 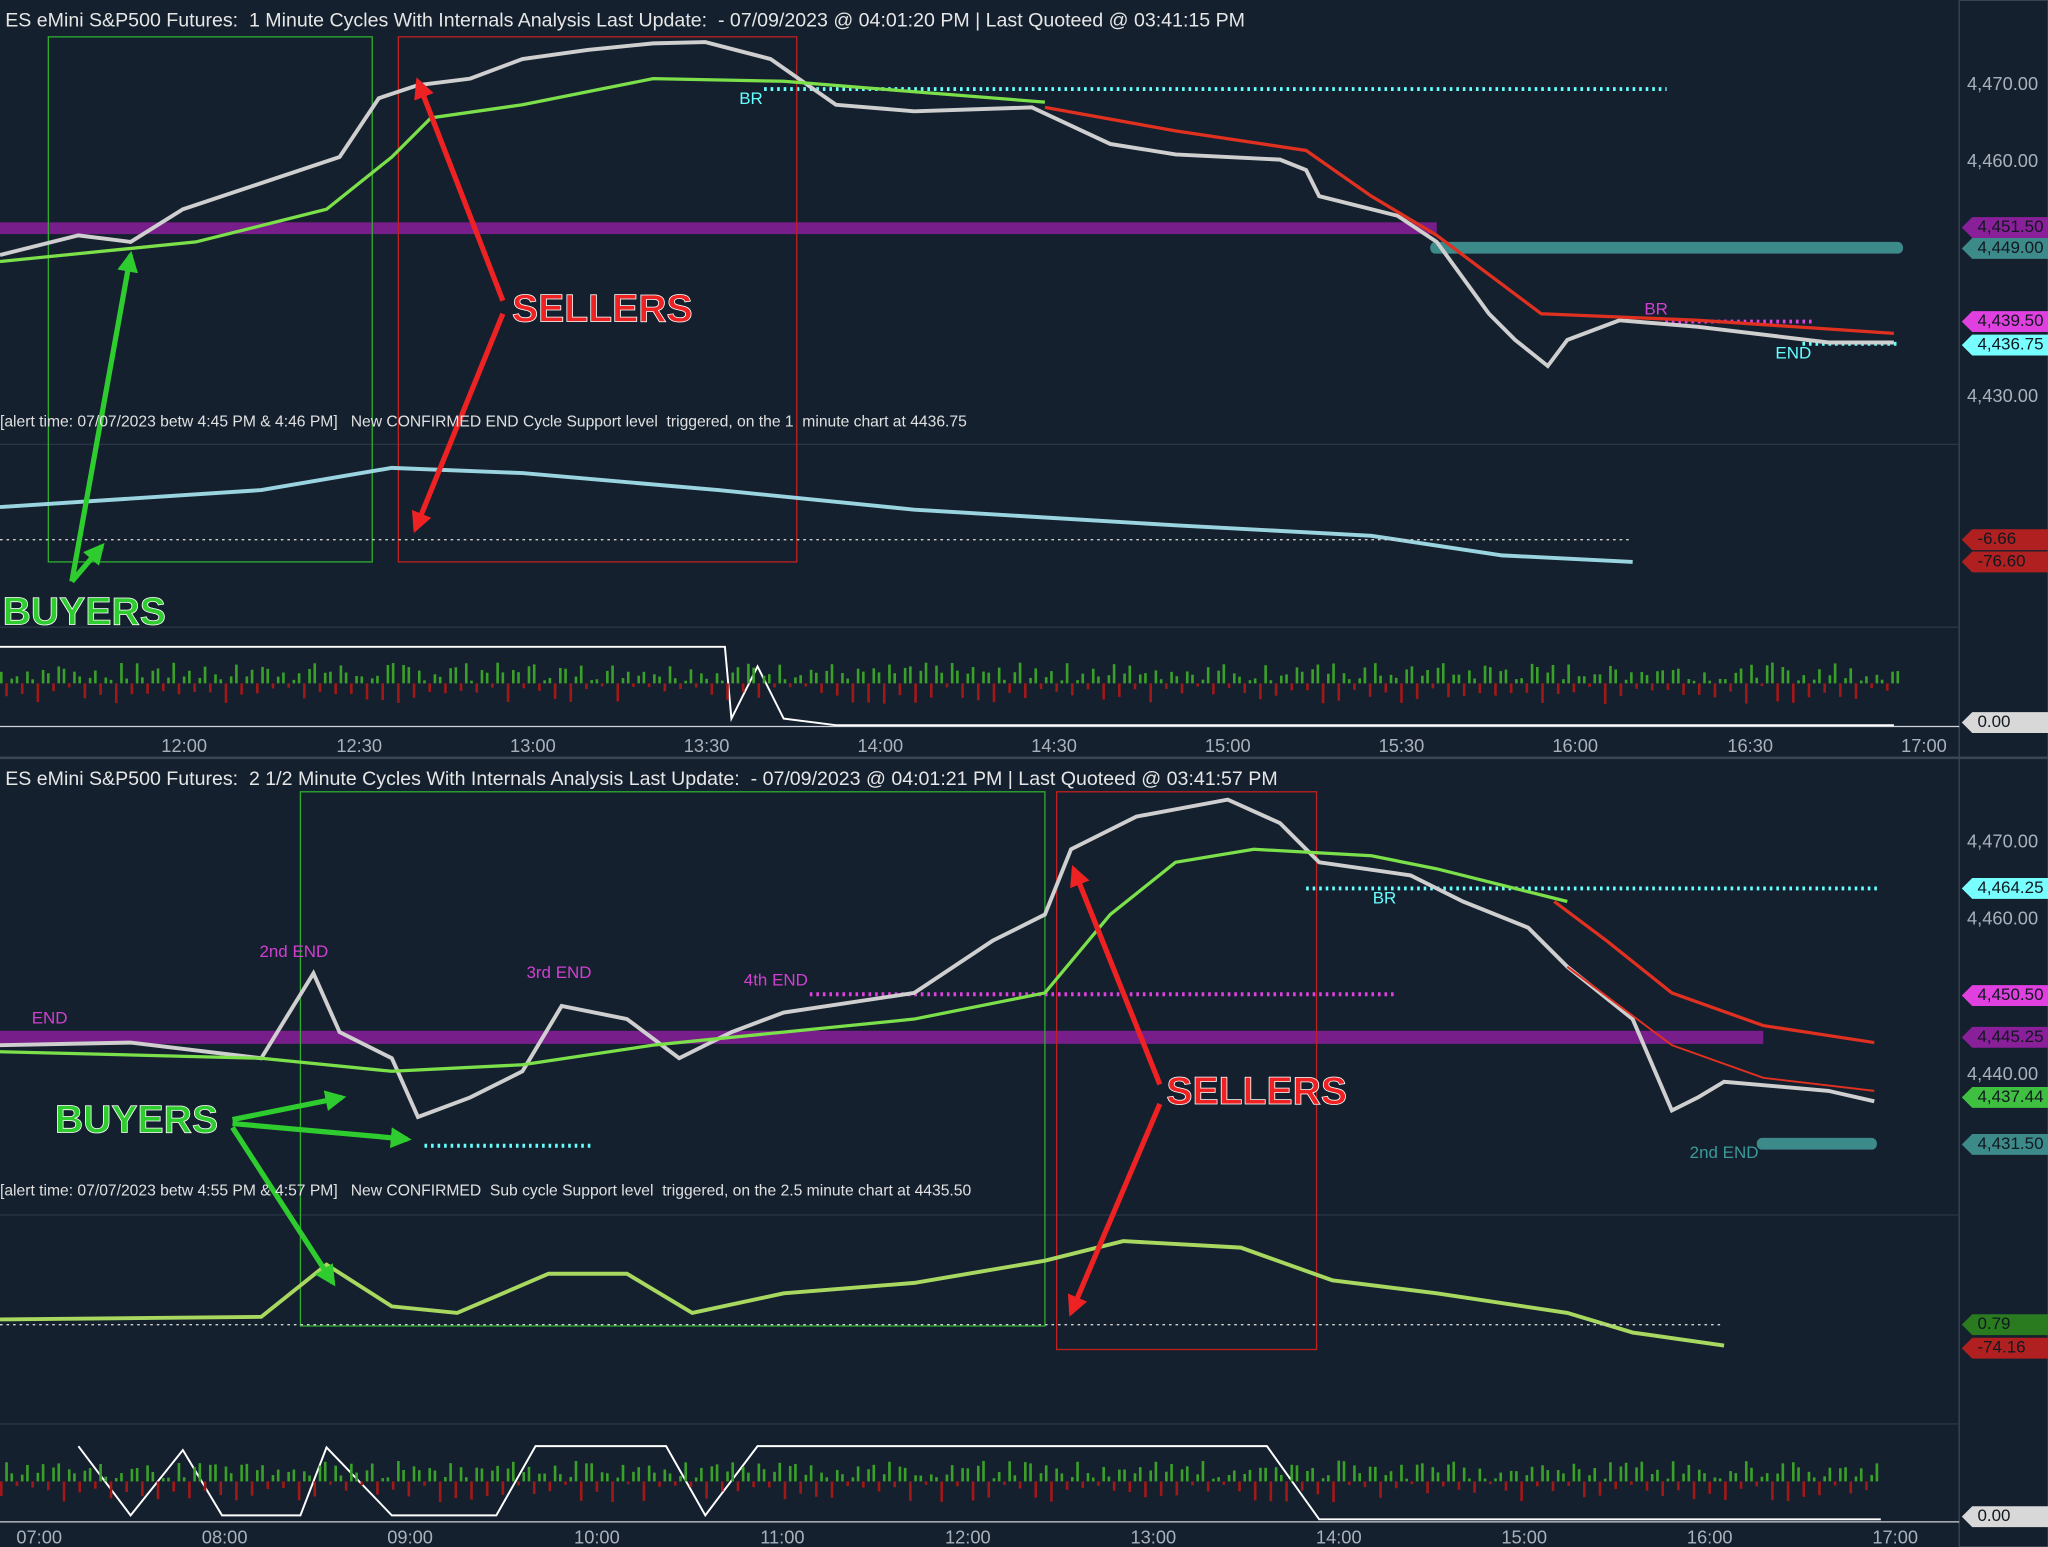 I want to click on price-tag-label: 0.00, so click(x=1993, y=721).